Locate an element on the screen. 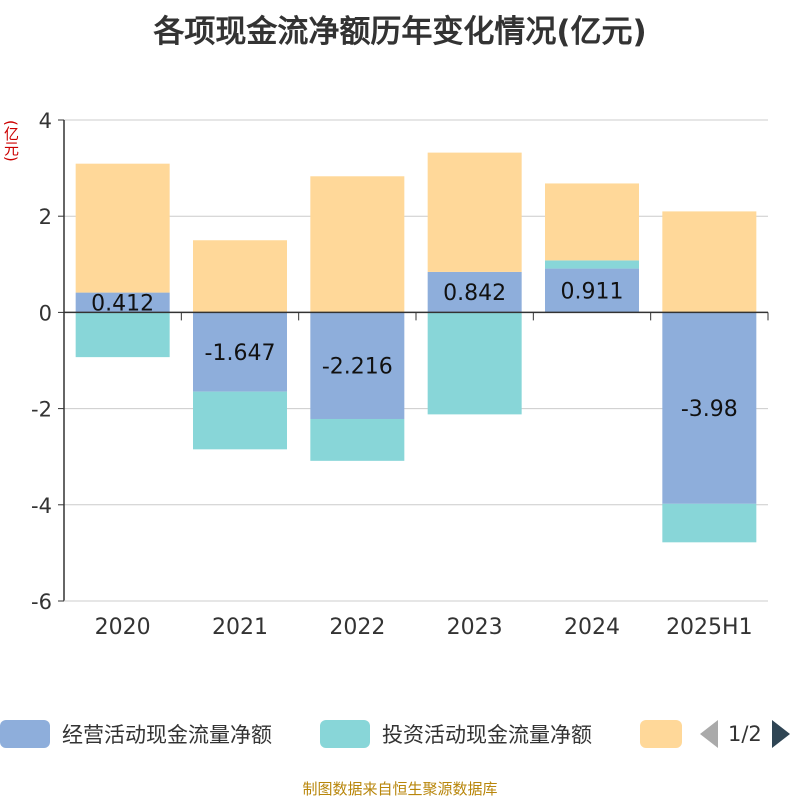 The image size is (800, 800). legend-prev-arrow-icon is located at coordinates (709, 734).